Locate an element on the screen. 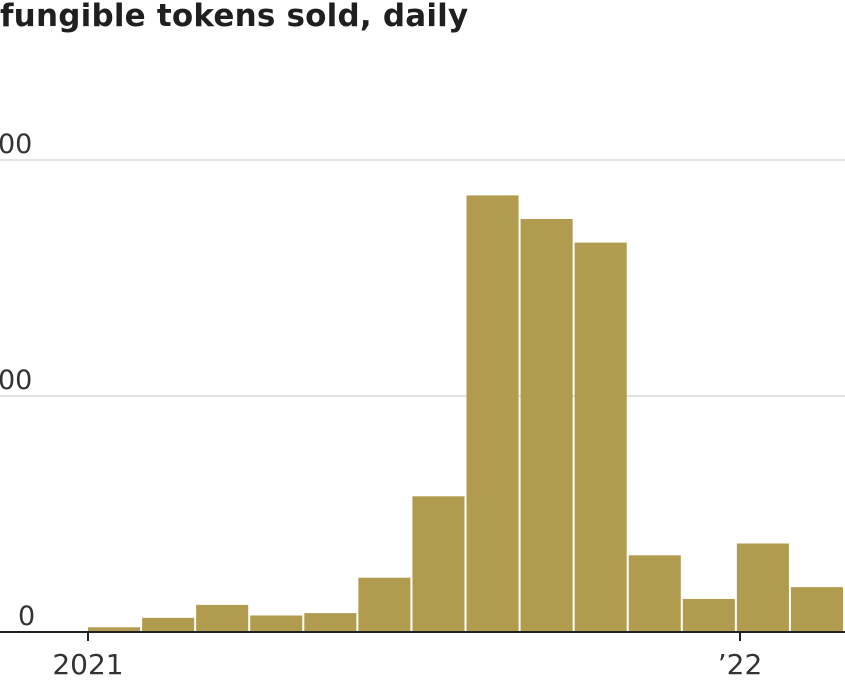 The height and width of the screenshot is (684, 845). x-tick-labels: 2021 ’22 is located at coordinates (407, 656).